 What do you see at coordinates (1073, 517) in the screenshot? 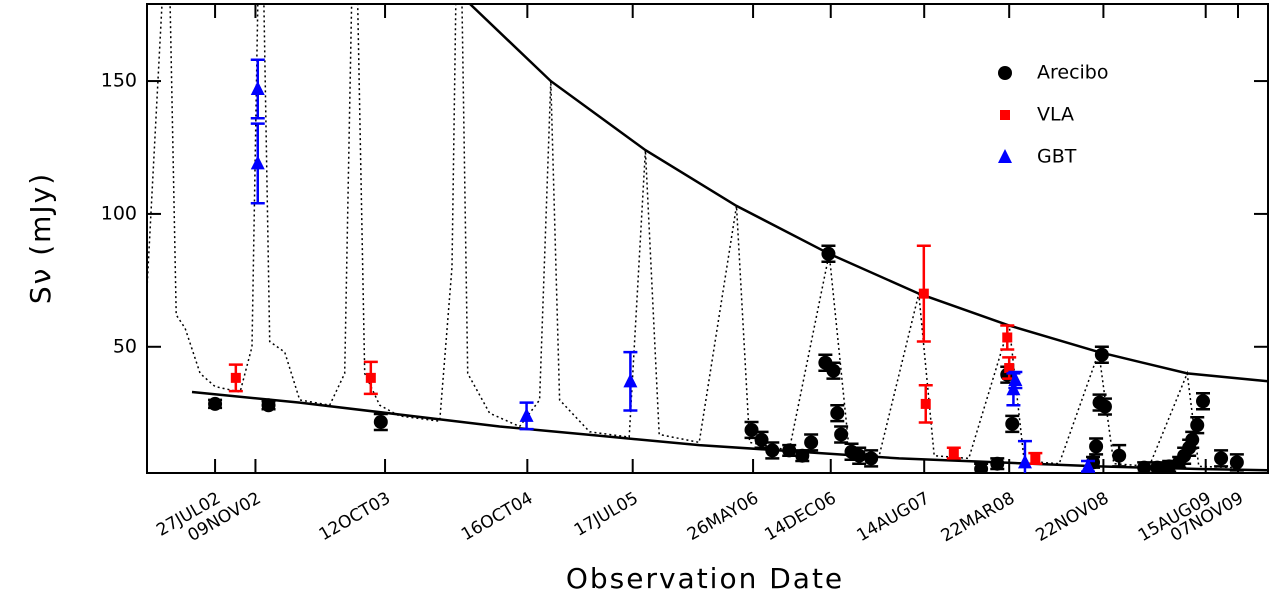
I see `x-tick-label: 22NOV08` at bounding box center [1073, 517].